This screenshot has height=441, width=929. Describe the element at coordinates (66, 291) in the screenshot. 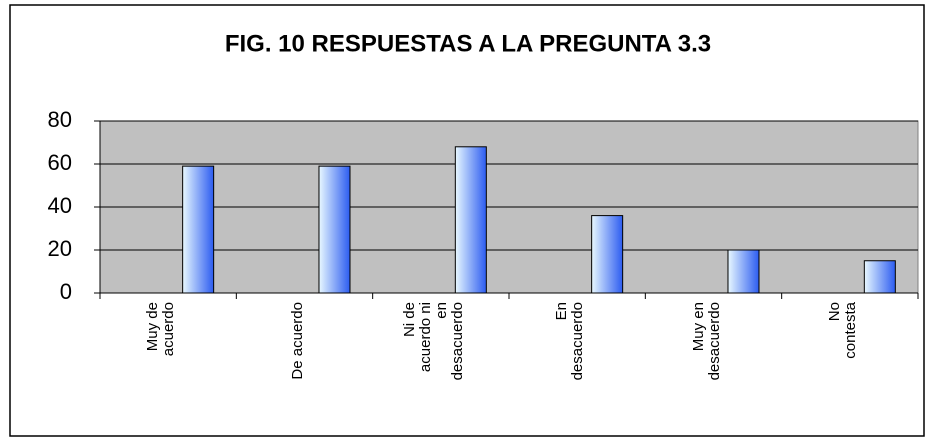

I see `y-tick-label: 0` at that location.